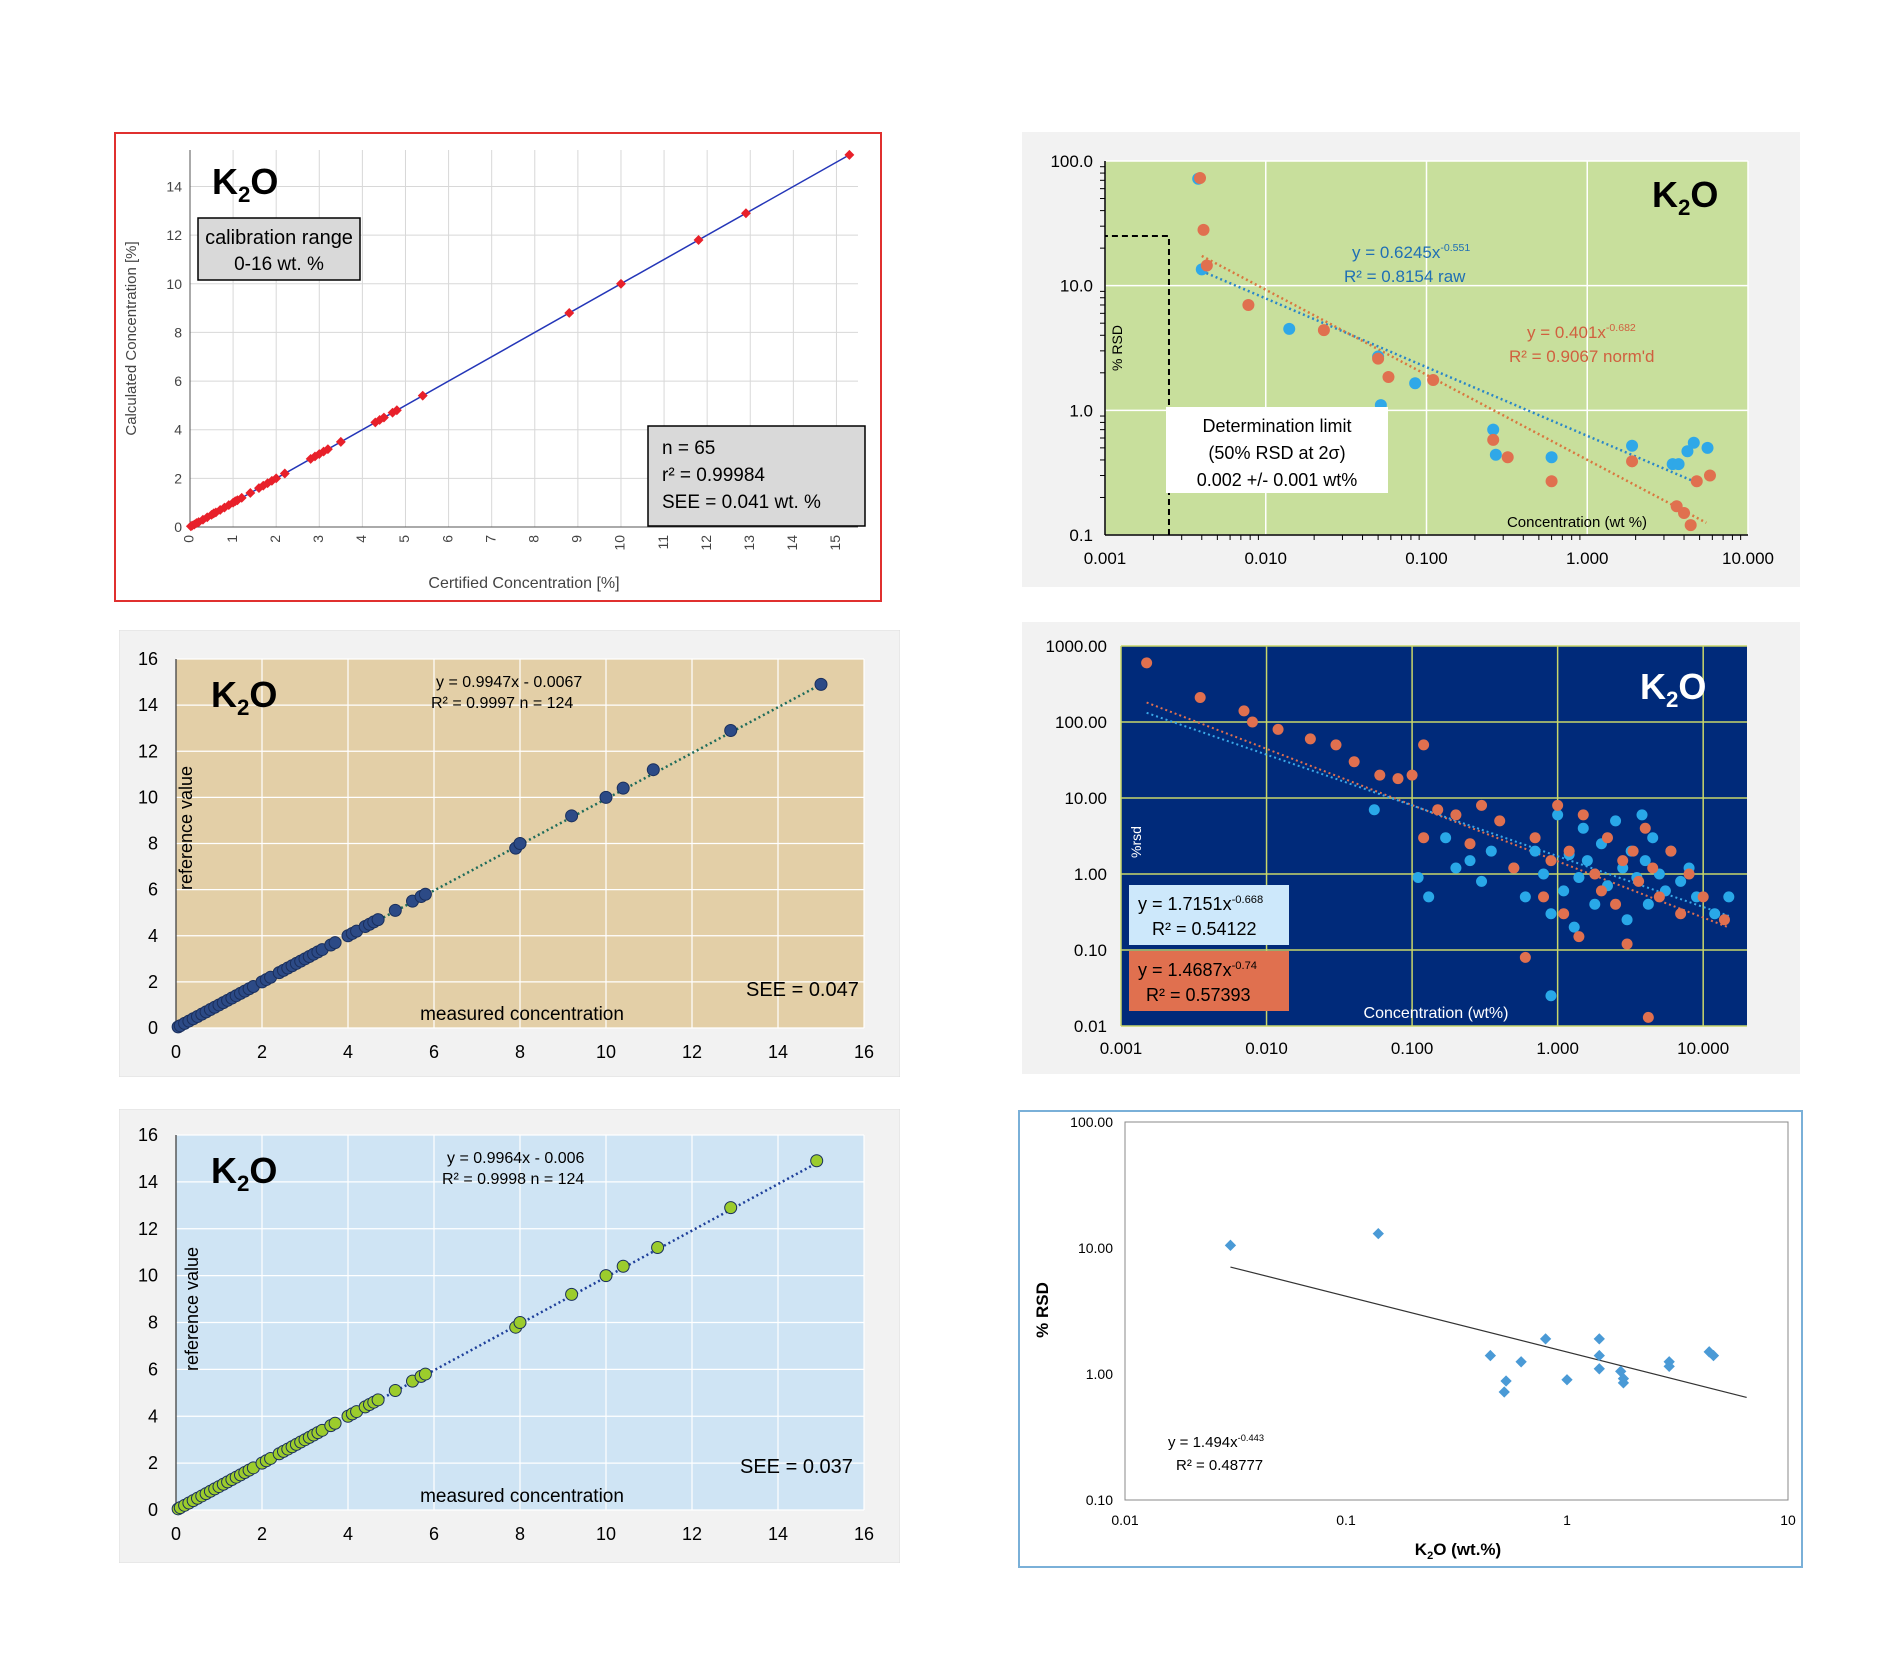 The image size is (1901, 1656). I want to click on fit-line, so click(498, 1335).